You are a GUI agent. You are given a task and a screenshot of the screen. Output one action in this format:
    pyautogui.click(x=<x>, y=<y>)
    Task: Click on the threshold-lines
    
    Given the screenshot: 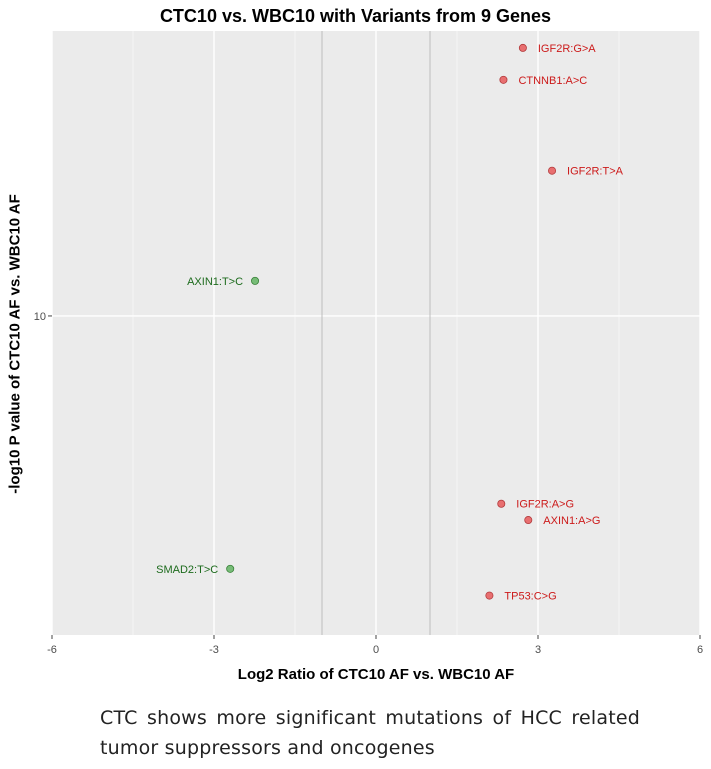 What is the action you would take?
    pyautogui.click(x=376, y=333)
    